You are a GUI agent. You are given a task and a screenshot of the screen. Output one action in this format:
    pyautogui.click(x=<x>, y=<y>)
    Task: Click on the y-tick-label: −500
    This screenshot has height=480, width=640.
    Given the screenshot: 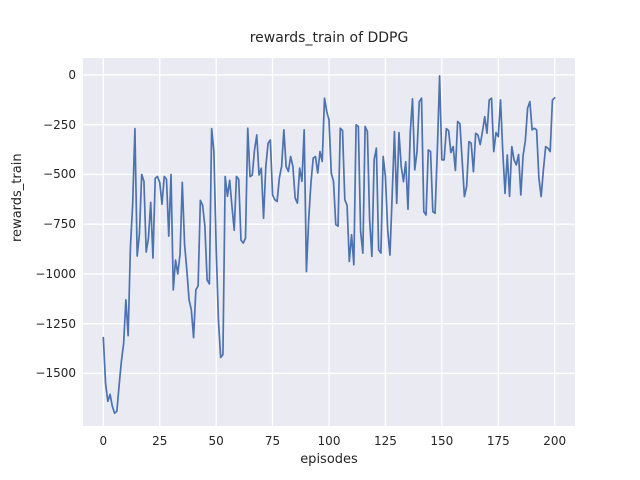 What is the action you would take?
    pyautogui.click(x=59, y=174)
    